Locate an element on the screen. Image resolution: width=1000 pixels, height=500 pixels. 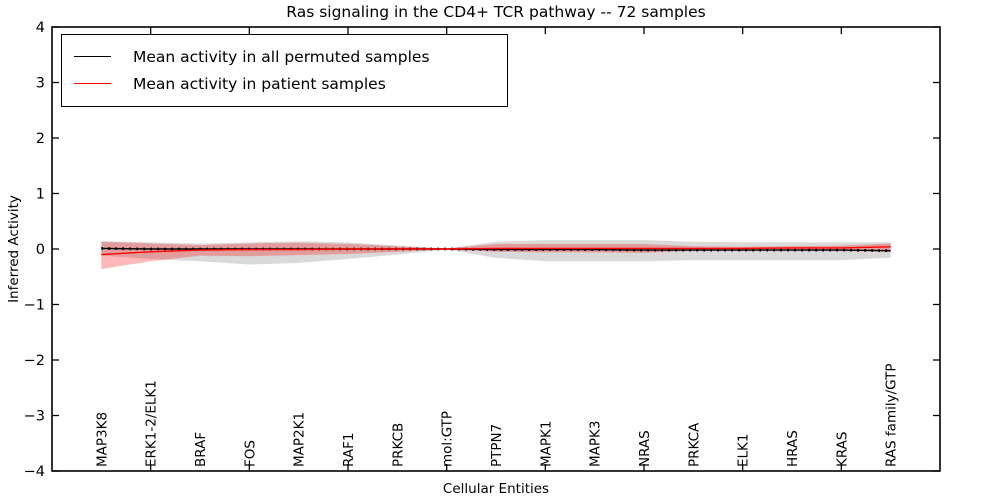
y-tick-label: 3 is located at coordinates (40, 84).